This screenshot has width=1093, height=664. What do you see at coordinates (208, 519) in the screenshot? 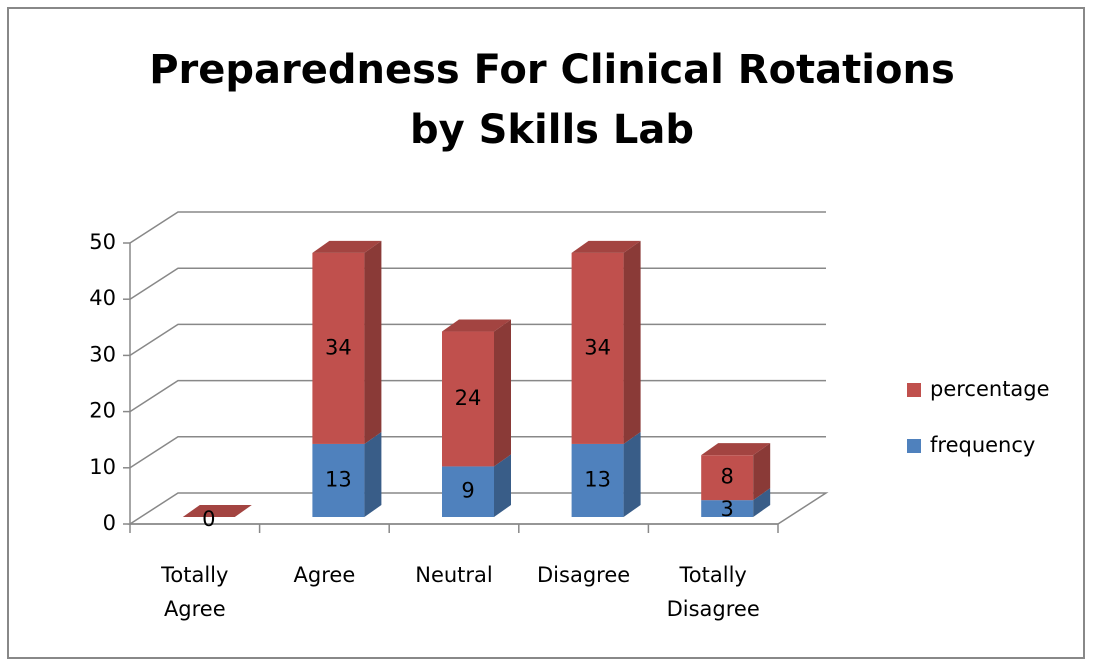
I see `data-label: 0` at bounding box center [208, 519].